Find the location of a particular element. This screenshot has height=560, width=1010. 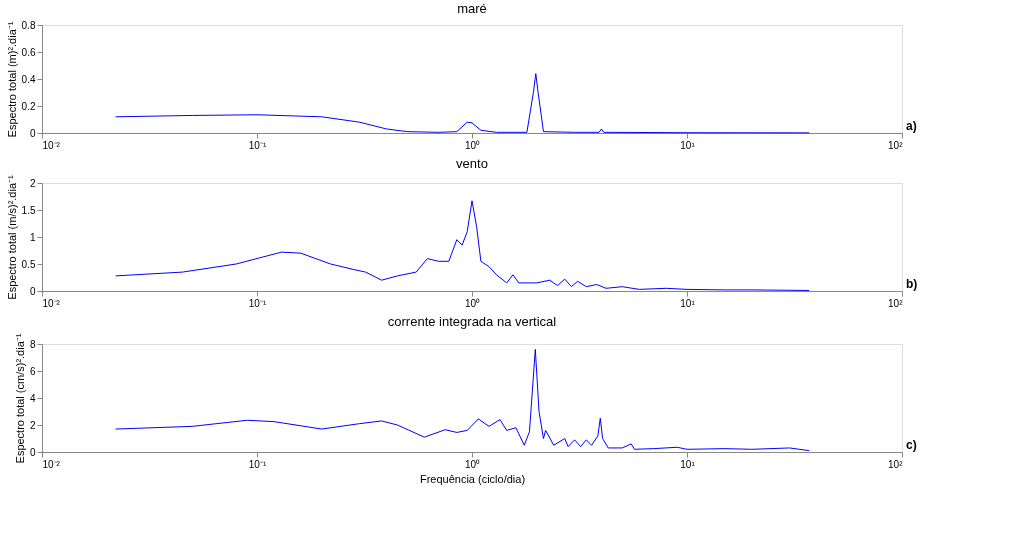

y-axis-title: Espectro total (m)².dia⁻¹ is located at coordinates (11, 79).